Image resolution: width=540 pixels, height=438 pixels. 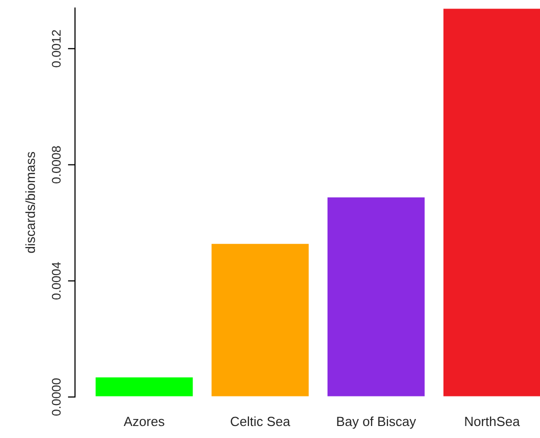 What do you see at coordinates (260, 421) in the screenshot?
I see `x-tick-label: Celtic Sea` at bounding box center [260, 421].